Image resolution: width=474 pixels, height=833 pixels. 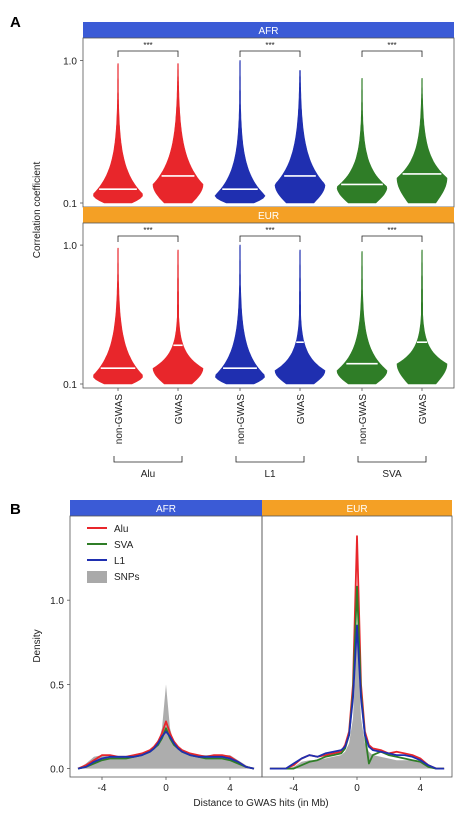 What do you see at coordinates (97, 577) in the screenshot?
I see `legend-swatch-snps` at bounding box center [97, 577].